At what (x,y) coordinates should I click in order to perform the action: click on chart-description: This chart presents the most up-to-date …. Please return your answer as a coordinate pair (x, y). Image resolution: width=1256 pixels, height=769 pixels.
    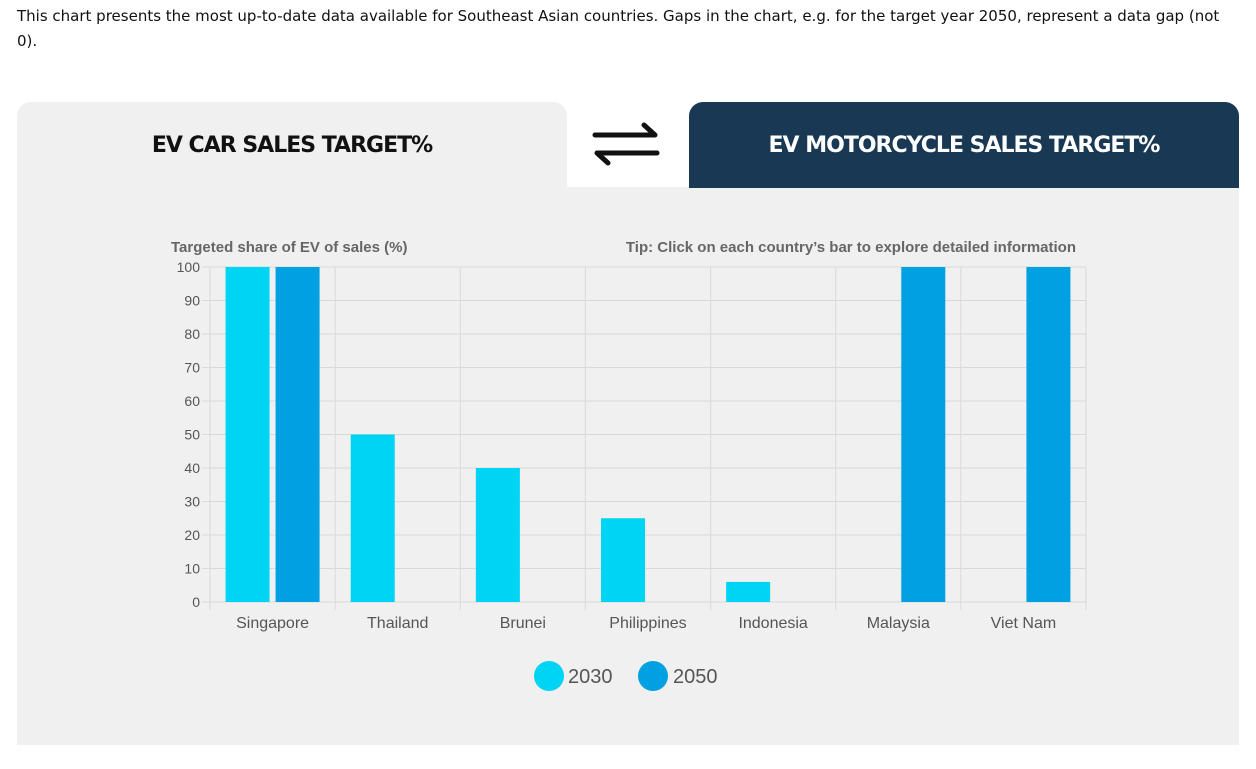
    Looking at the image, I should click on (618, 28).